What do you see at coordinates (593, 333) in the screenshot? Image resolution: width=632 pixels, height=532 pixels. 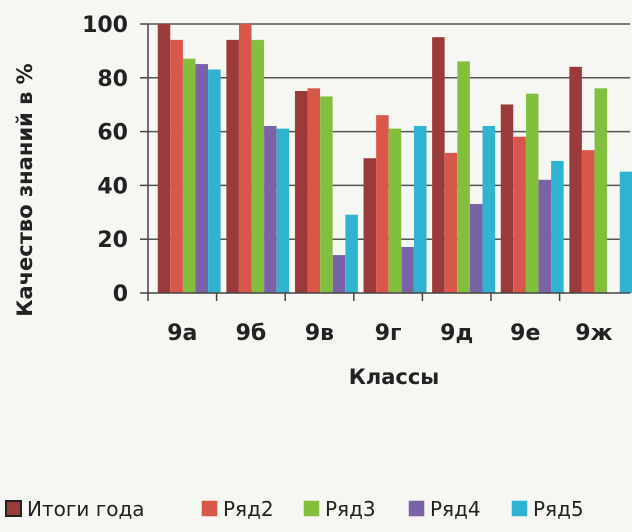 I see `x-tick-label: 9ж` at bounding box center [593, 333].